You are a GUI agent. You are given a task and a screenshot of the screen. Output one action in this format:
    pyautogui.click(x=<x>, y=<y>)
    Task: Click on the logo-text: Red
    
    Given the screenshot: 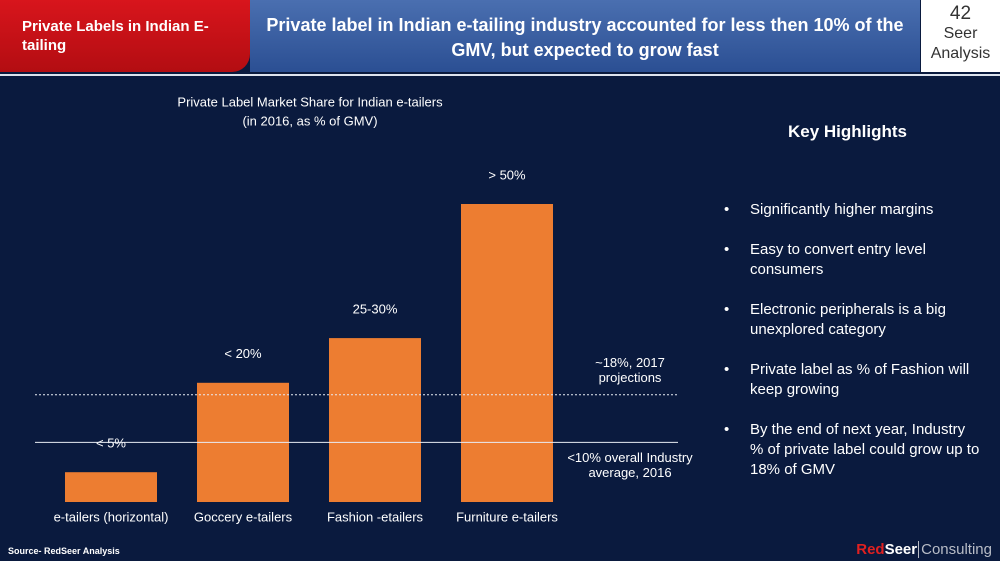 What is the action you would take?
    pyautogui.click(x=870, y=549)
    